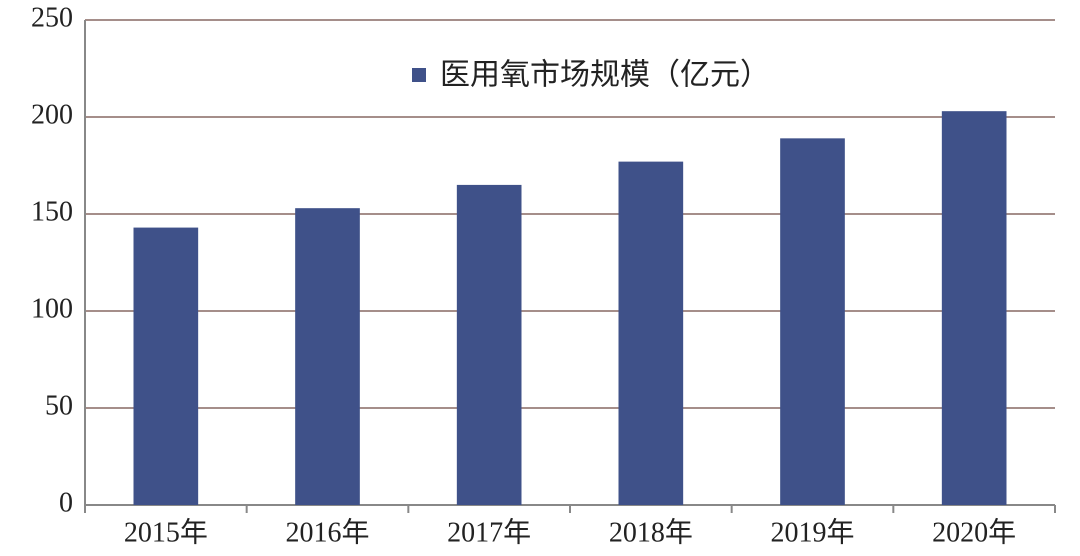 The height and width of the screenshot is (556, 1080). I want to click on x-tick-label: 2016年, so click(327, 532).